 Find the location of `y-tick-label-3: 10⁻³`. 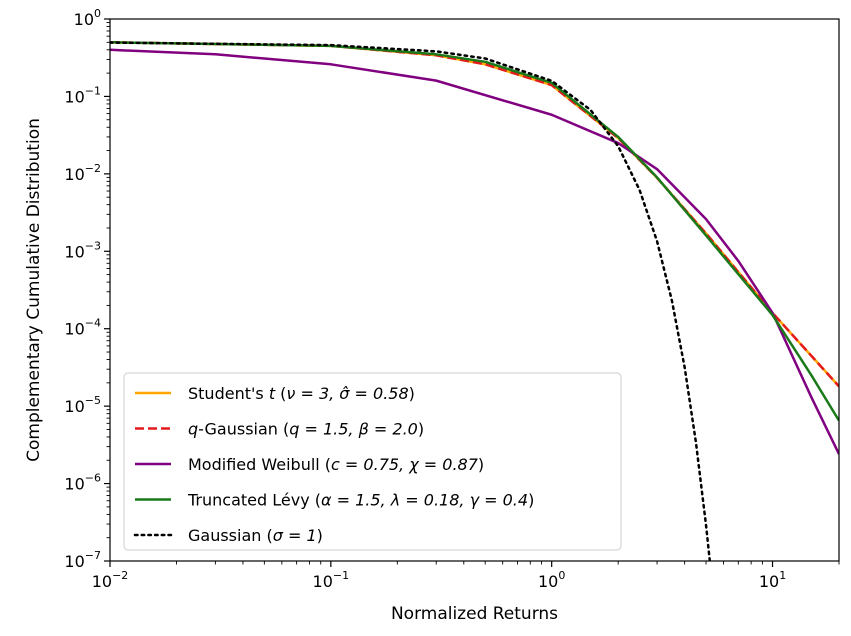

y-tick-label-3: 10⁻³ is located at coordinates (82, 250).